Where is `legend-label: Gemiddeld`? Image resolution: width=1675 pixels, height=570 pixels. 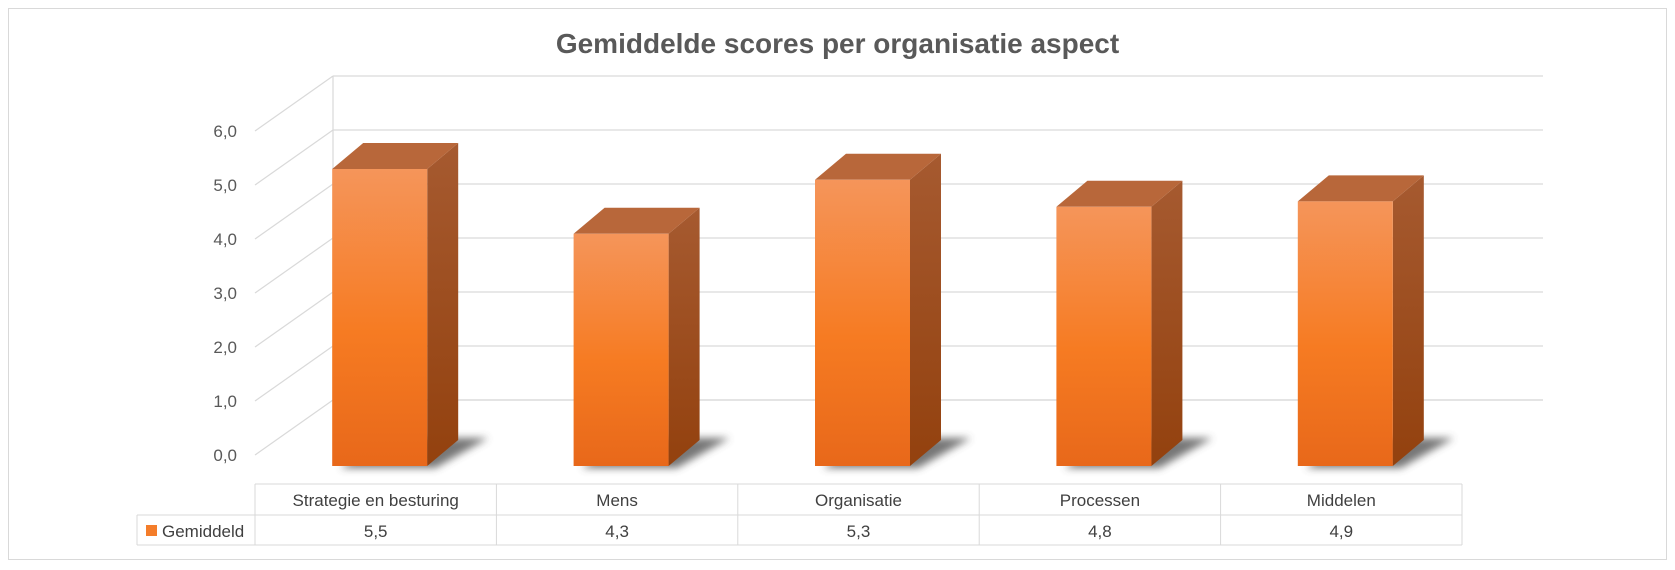
legend-label: Gemiddeld is located at coordinates (203, 531).